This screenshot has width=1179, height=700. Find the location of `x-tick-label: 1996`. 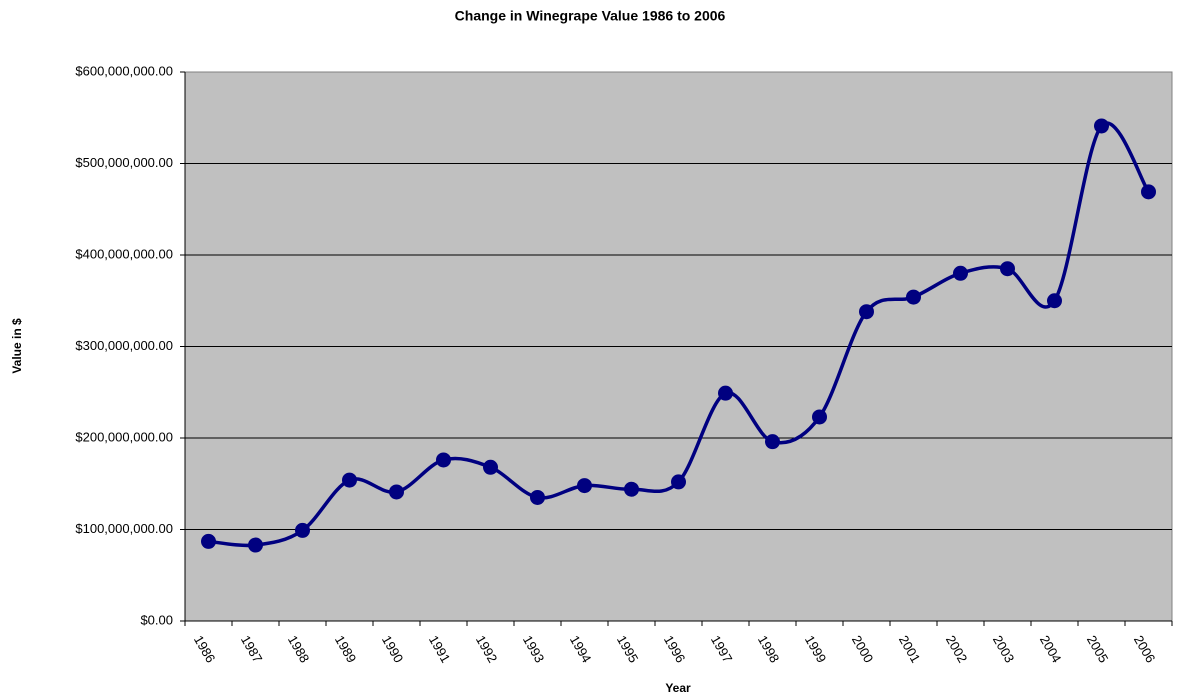

x-tick-label: 1996 is located at coordinates (674, 649).